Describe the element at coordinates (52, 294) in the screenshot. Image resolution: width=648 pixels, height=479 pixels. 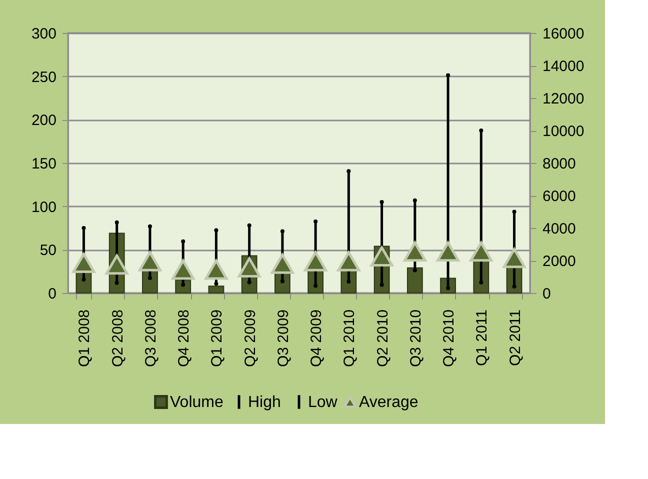
I see `y-tick-label: 0` at that location.